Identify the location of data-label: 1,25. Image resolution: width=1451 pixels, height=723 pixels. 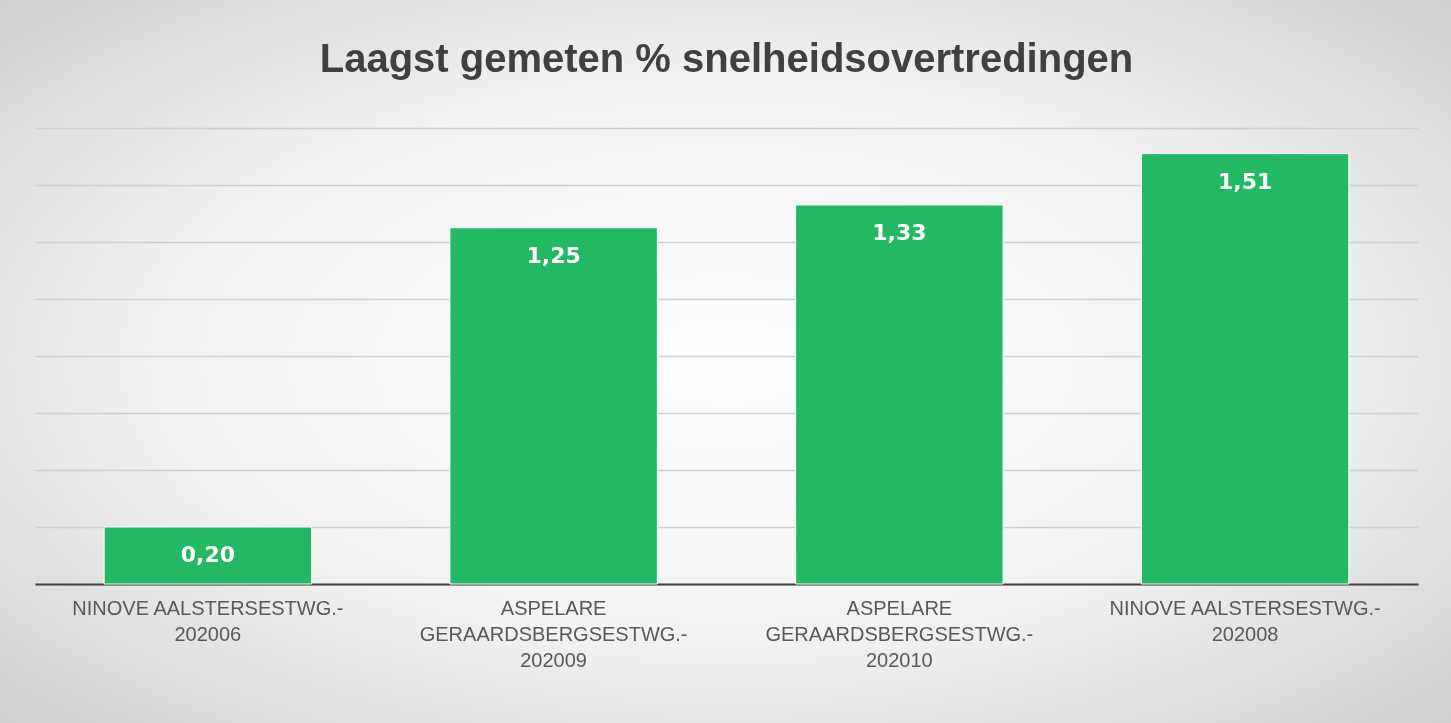
(553, 255).